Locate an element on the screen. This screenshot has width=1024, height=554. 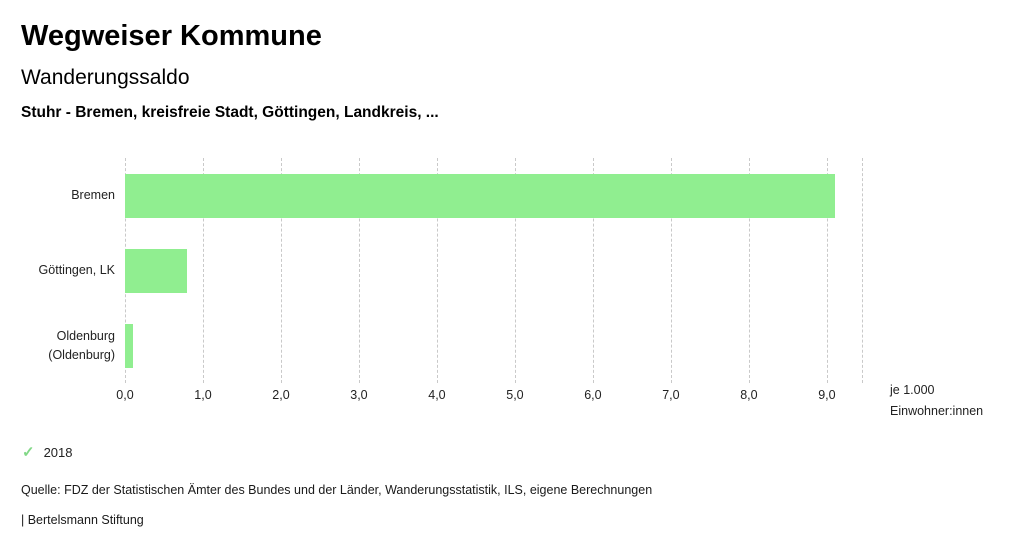
chart-title: Wanderungssaldo is located at coordinates (105, 77).